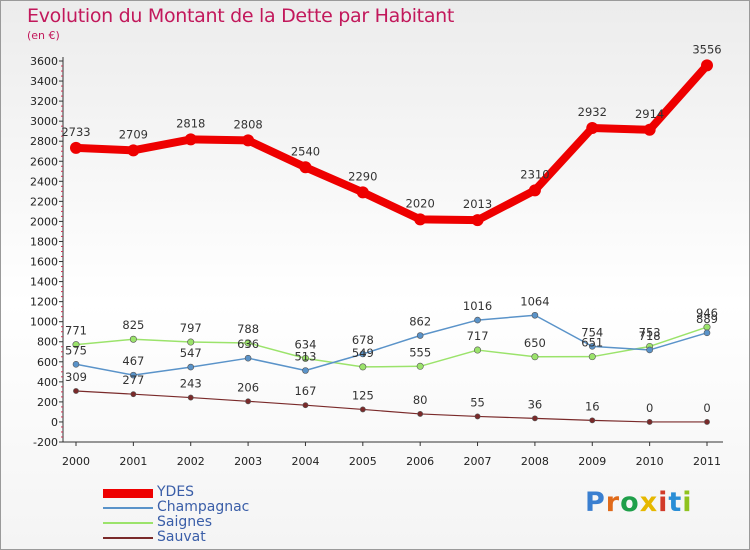  I want to click on data-label: 547, so click(191, 353).